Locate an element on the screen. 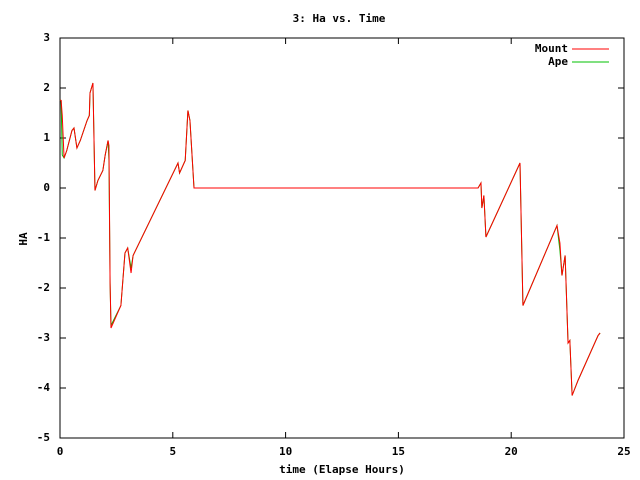 The height and width of the screenshot is (480, 640). legend-label: Mount is located at coordinates (551, 48).